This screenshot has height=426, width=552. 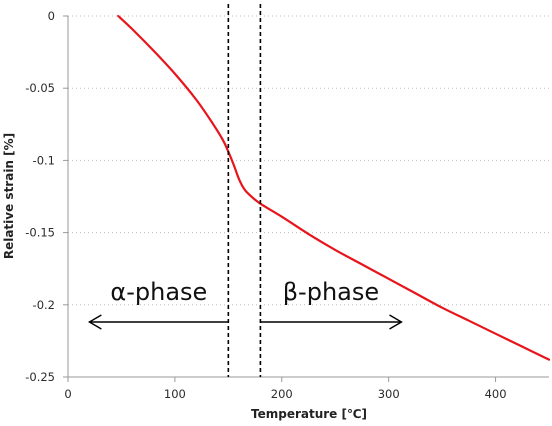 What do you see at coordinates (40, 88) in the screenshot?
I see `y-tick-label: -0.05` at bounding box center [40, 88].